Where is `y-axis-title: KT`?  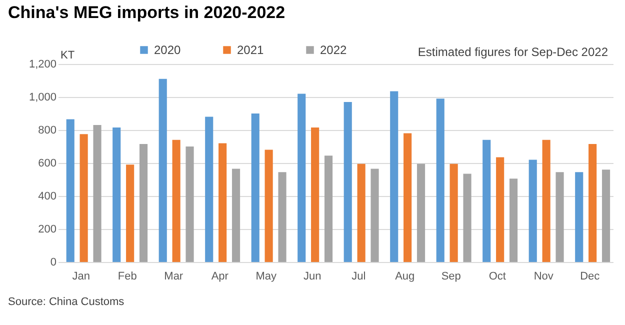
y-axis-title: KT is located at coordinates (67, 56).